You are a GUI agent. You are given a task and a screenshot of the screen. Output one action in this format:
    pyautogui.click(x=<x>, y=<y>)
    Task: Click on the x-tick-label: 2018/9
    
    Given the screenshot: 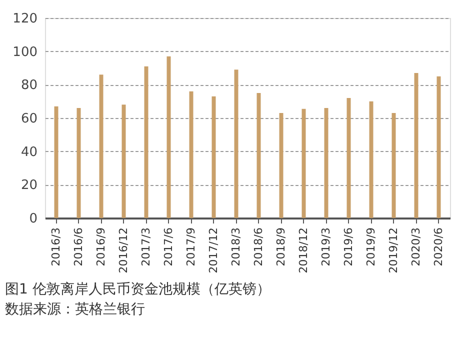 What is the action you would take?
    pyautogui.click(x=281, y=247)
    